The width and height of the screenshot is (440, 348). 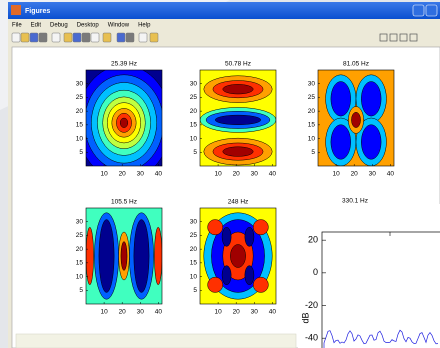 I want to click on menu-item: File, so click(x=17, y=26).